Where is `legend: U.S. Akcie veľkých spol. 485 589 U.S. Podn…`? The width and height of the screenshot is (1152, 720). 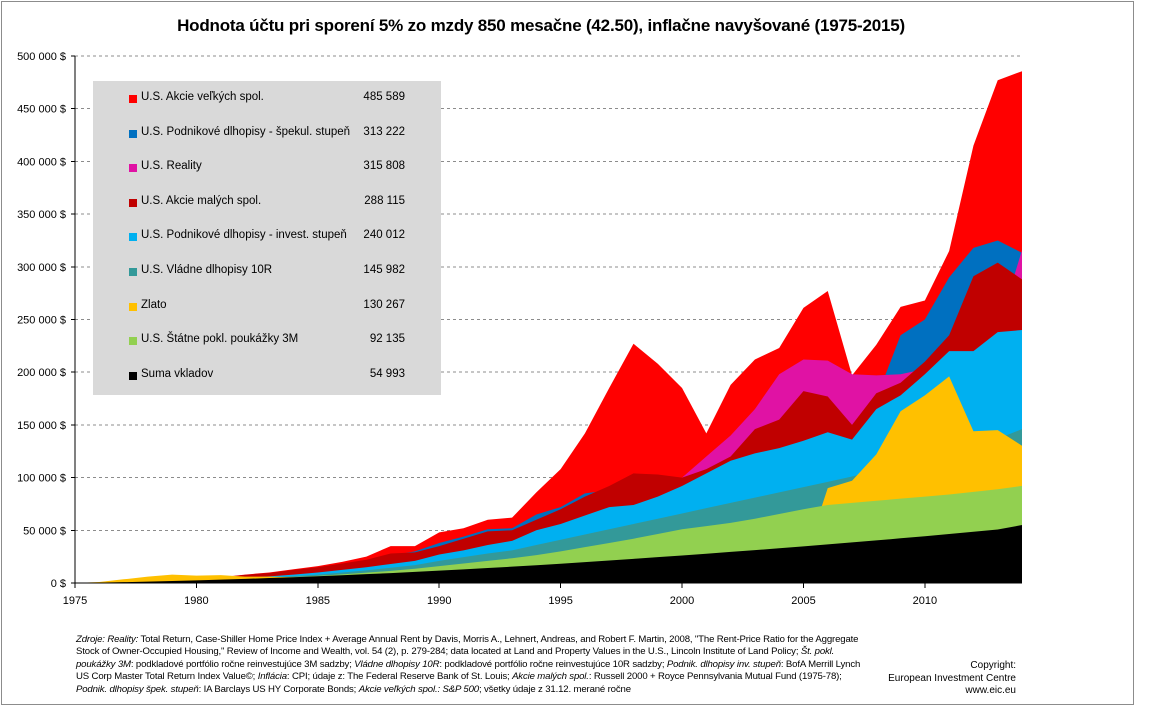
legend: U.S. Akcie veľkých spol. 485 589 U.S. Podn… is located at coordinates (267, 238).